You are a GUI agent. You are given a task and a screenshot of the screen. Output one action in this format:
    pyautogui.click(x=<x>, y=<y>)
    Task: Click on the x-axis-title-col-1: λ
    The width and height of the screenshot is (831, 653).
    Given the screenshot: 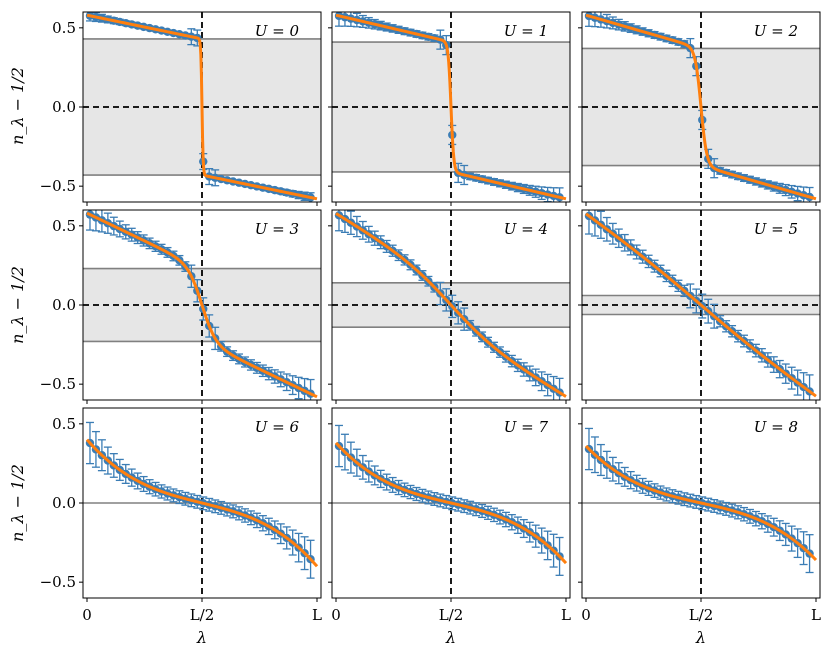 What is the action you would take?
    pyautogui.click(x=201, y=637)
    